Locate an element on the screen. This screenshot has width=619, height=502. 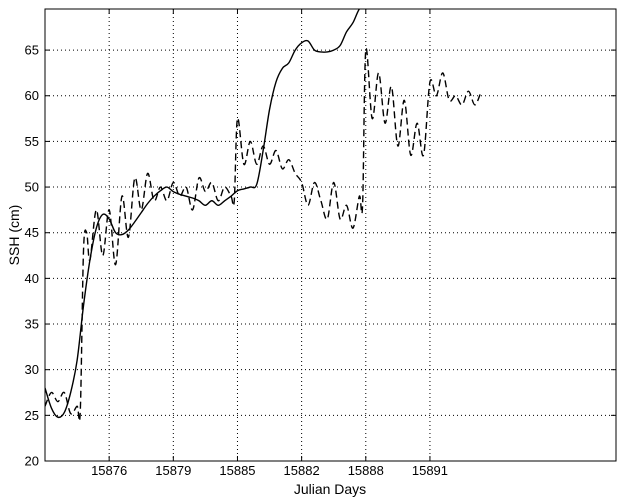
y-tick-label: 30 is located at coordinates (32, 369).